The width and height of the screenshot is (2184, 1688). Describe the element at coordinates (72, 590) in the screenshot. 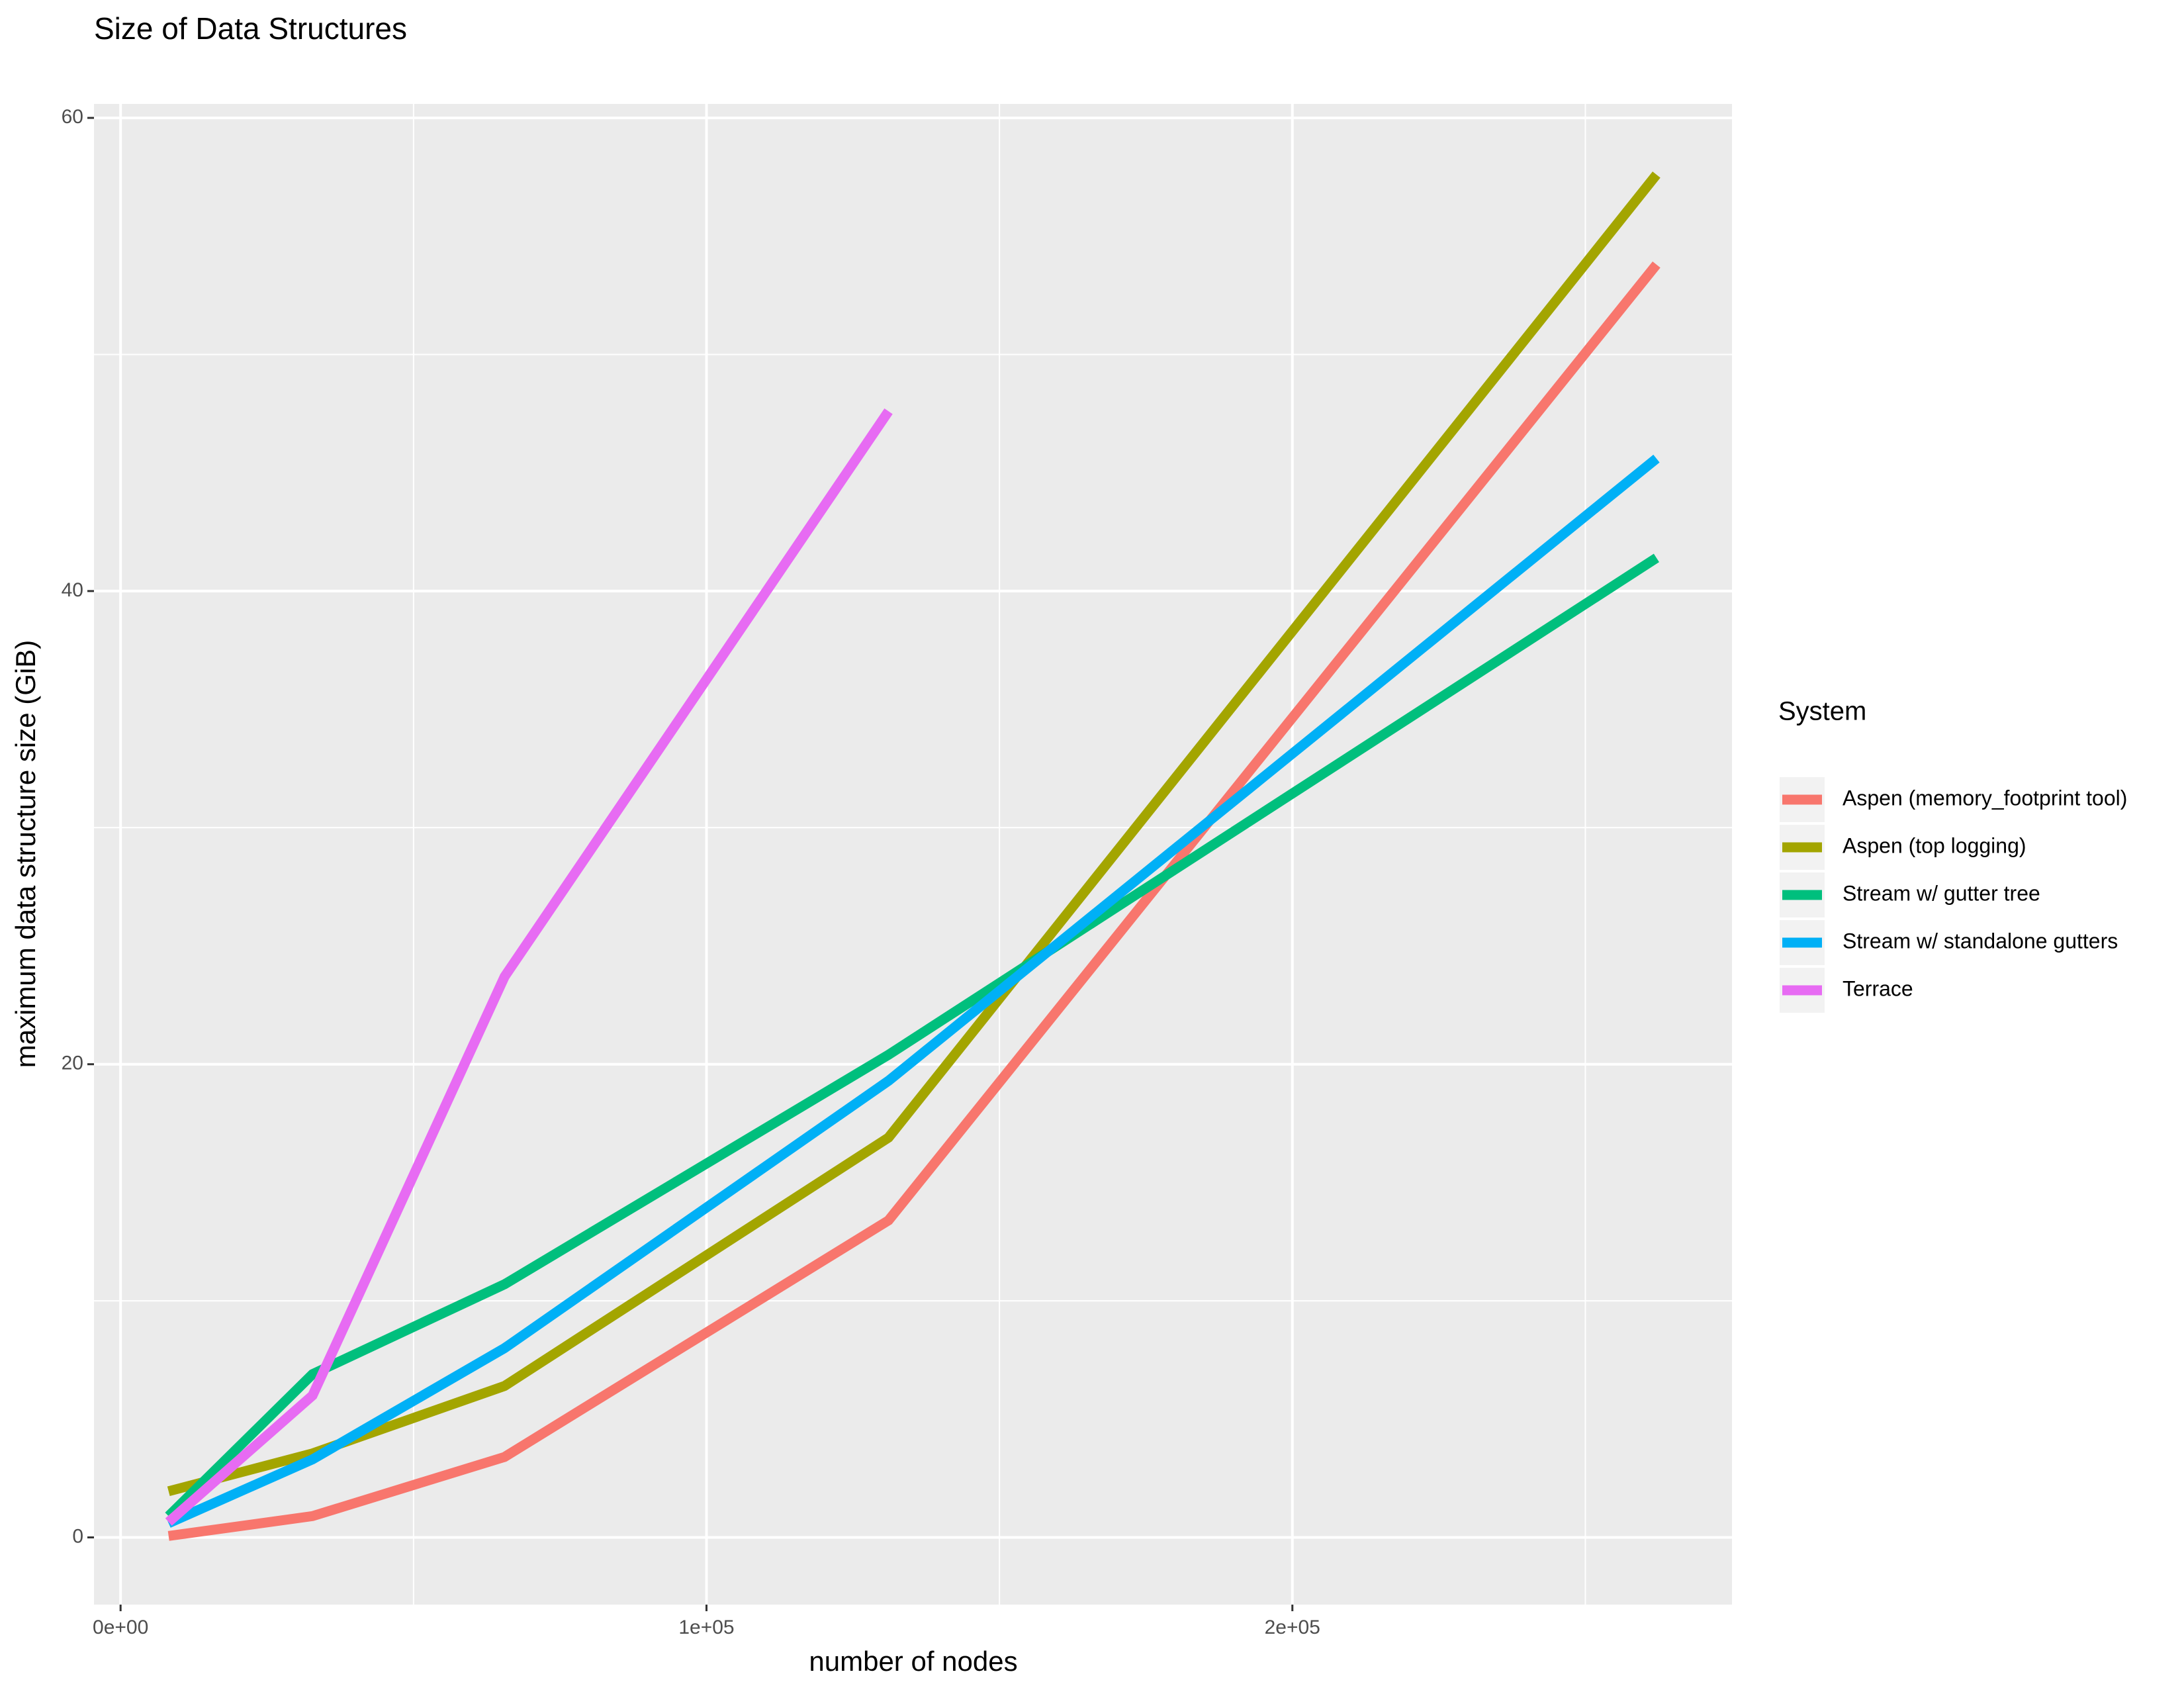

I see `y-tick-label: 40` at that location.